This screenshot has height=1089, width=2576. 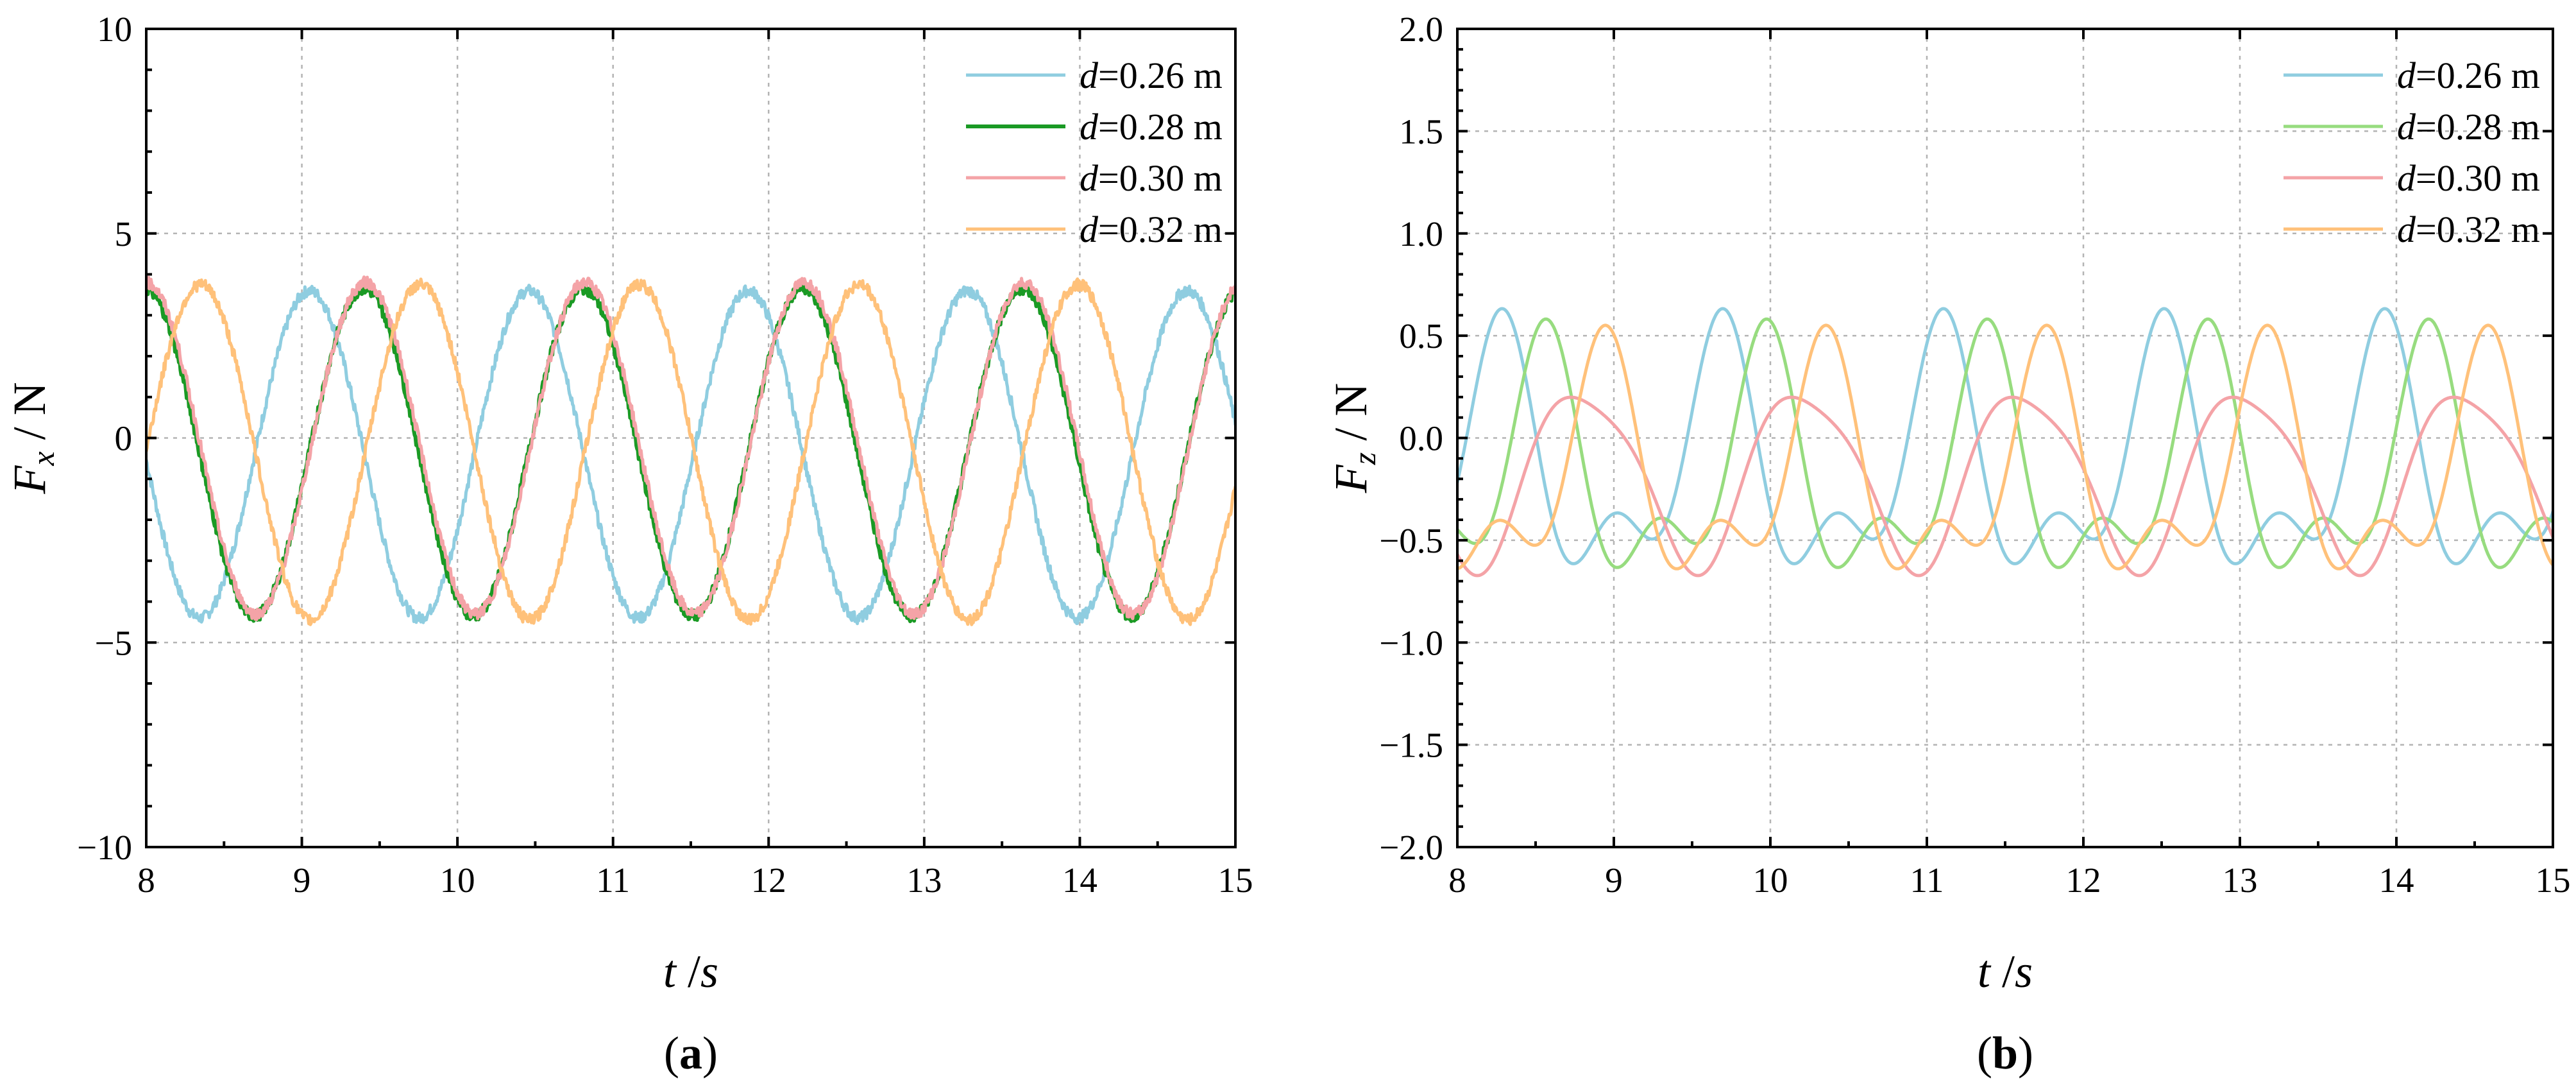 I want to click on panel-label: (b), so click(x=2005, y=1053).